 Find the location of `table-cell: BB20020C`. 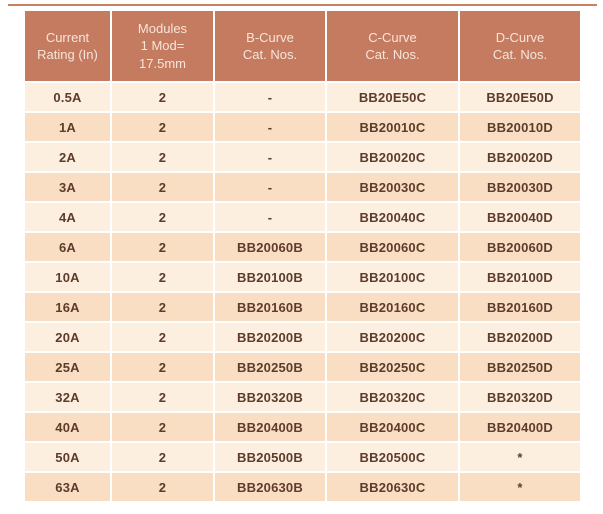

table-cell: BB20020C is located at coordinates (393, 156).